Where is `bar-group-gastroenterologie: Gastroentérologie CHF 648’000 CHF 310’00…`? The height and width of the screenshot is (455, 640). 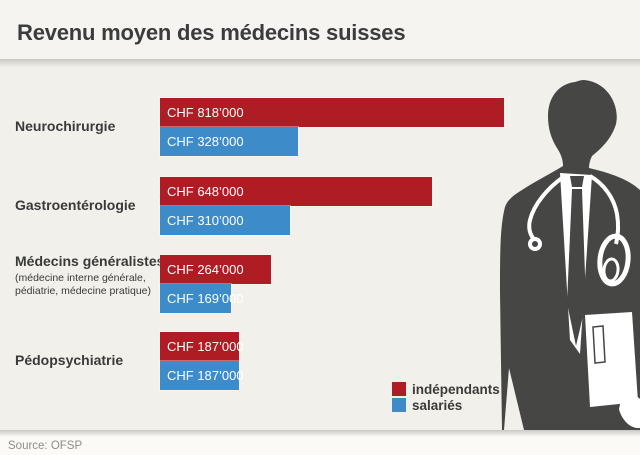 bar-group-gastroenterologie: Gastroentérologie CHF 648’000 CHF 310’00… is located at coordinates (320, 206).